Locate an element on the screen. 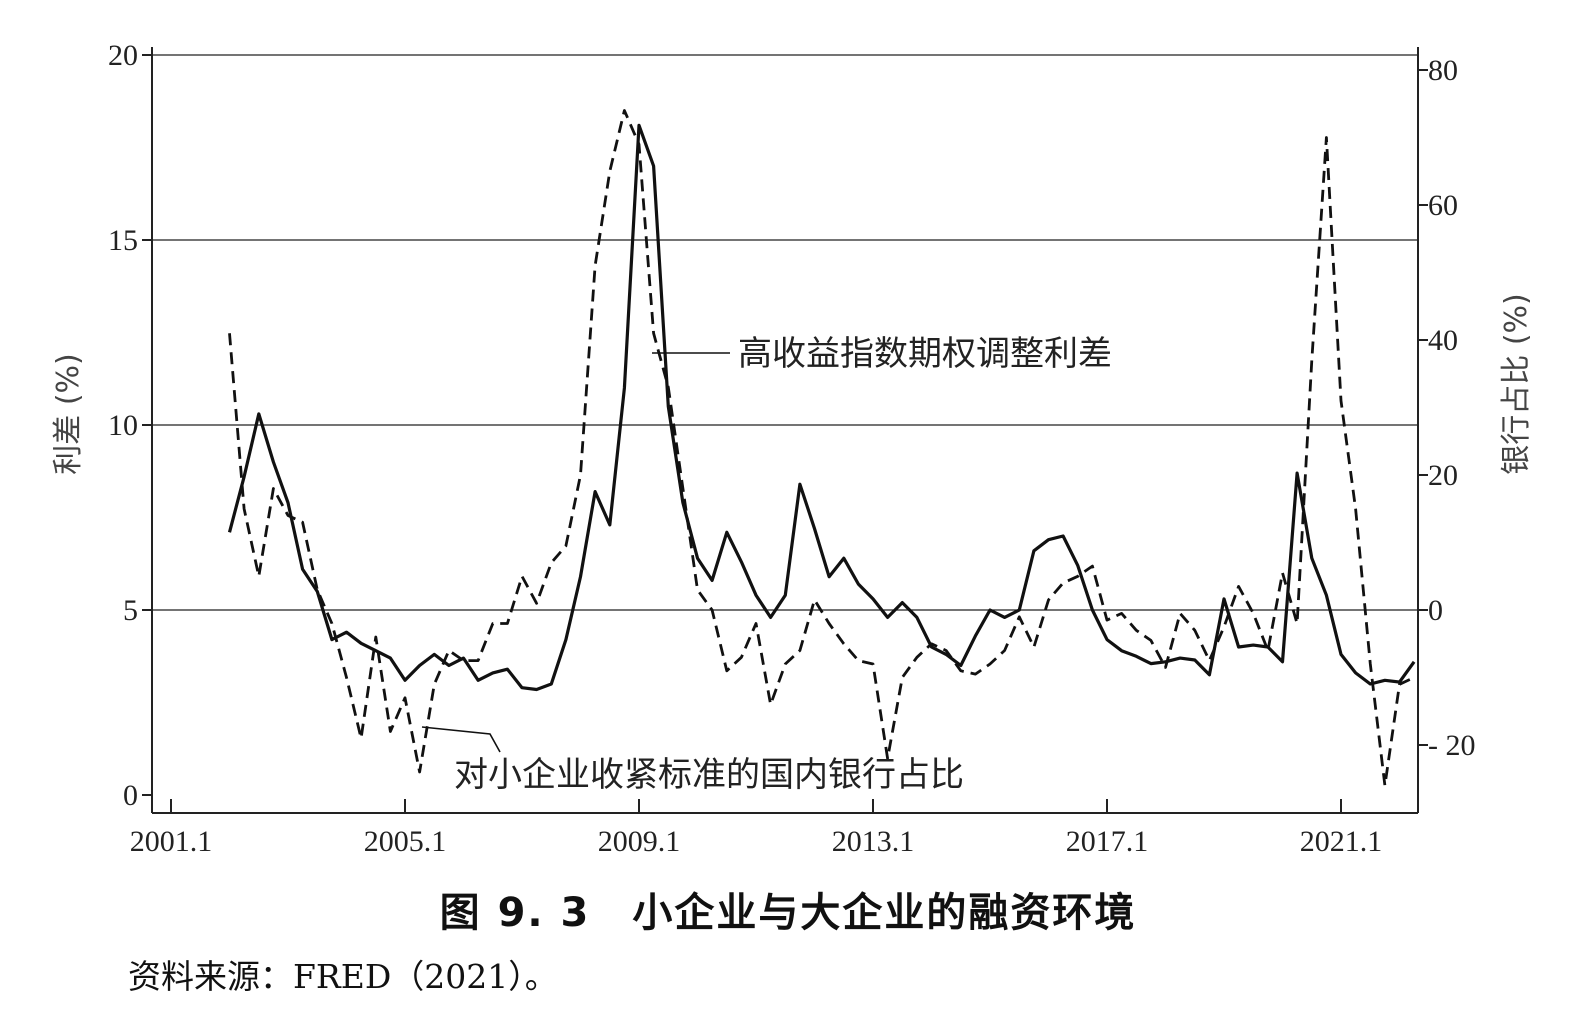 The height and width of the screenshot is (1024, 1576). y-tick-label: 15 is located at coordinates (123, 240).